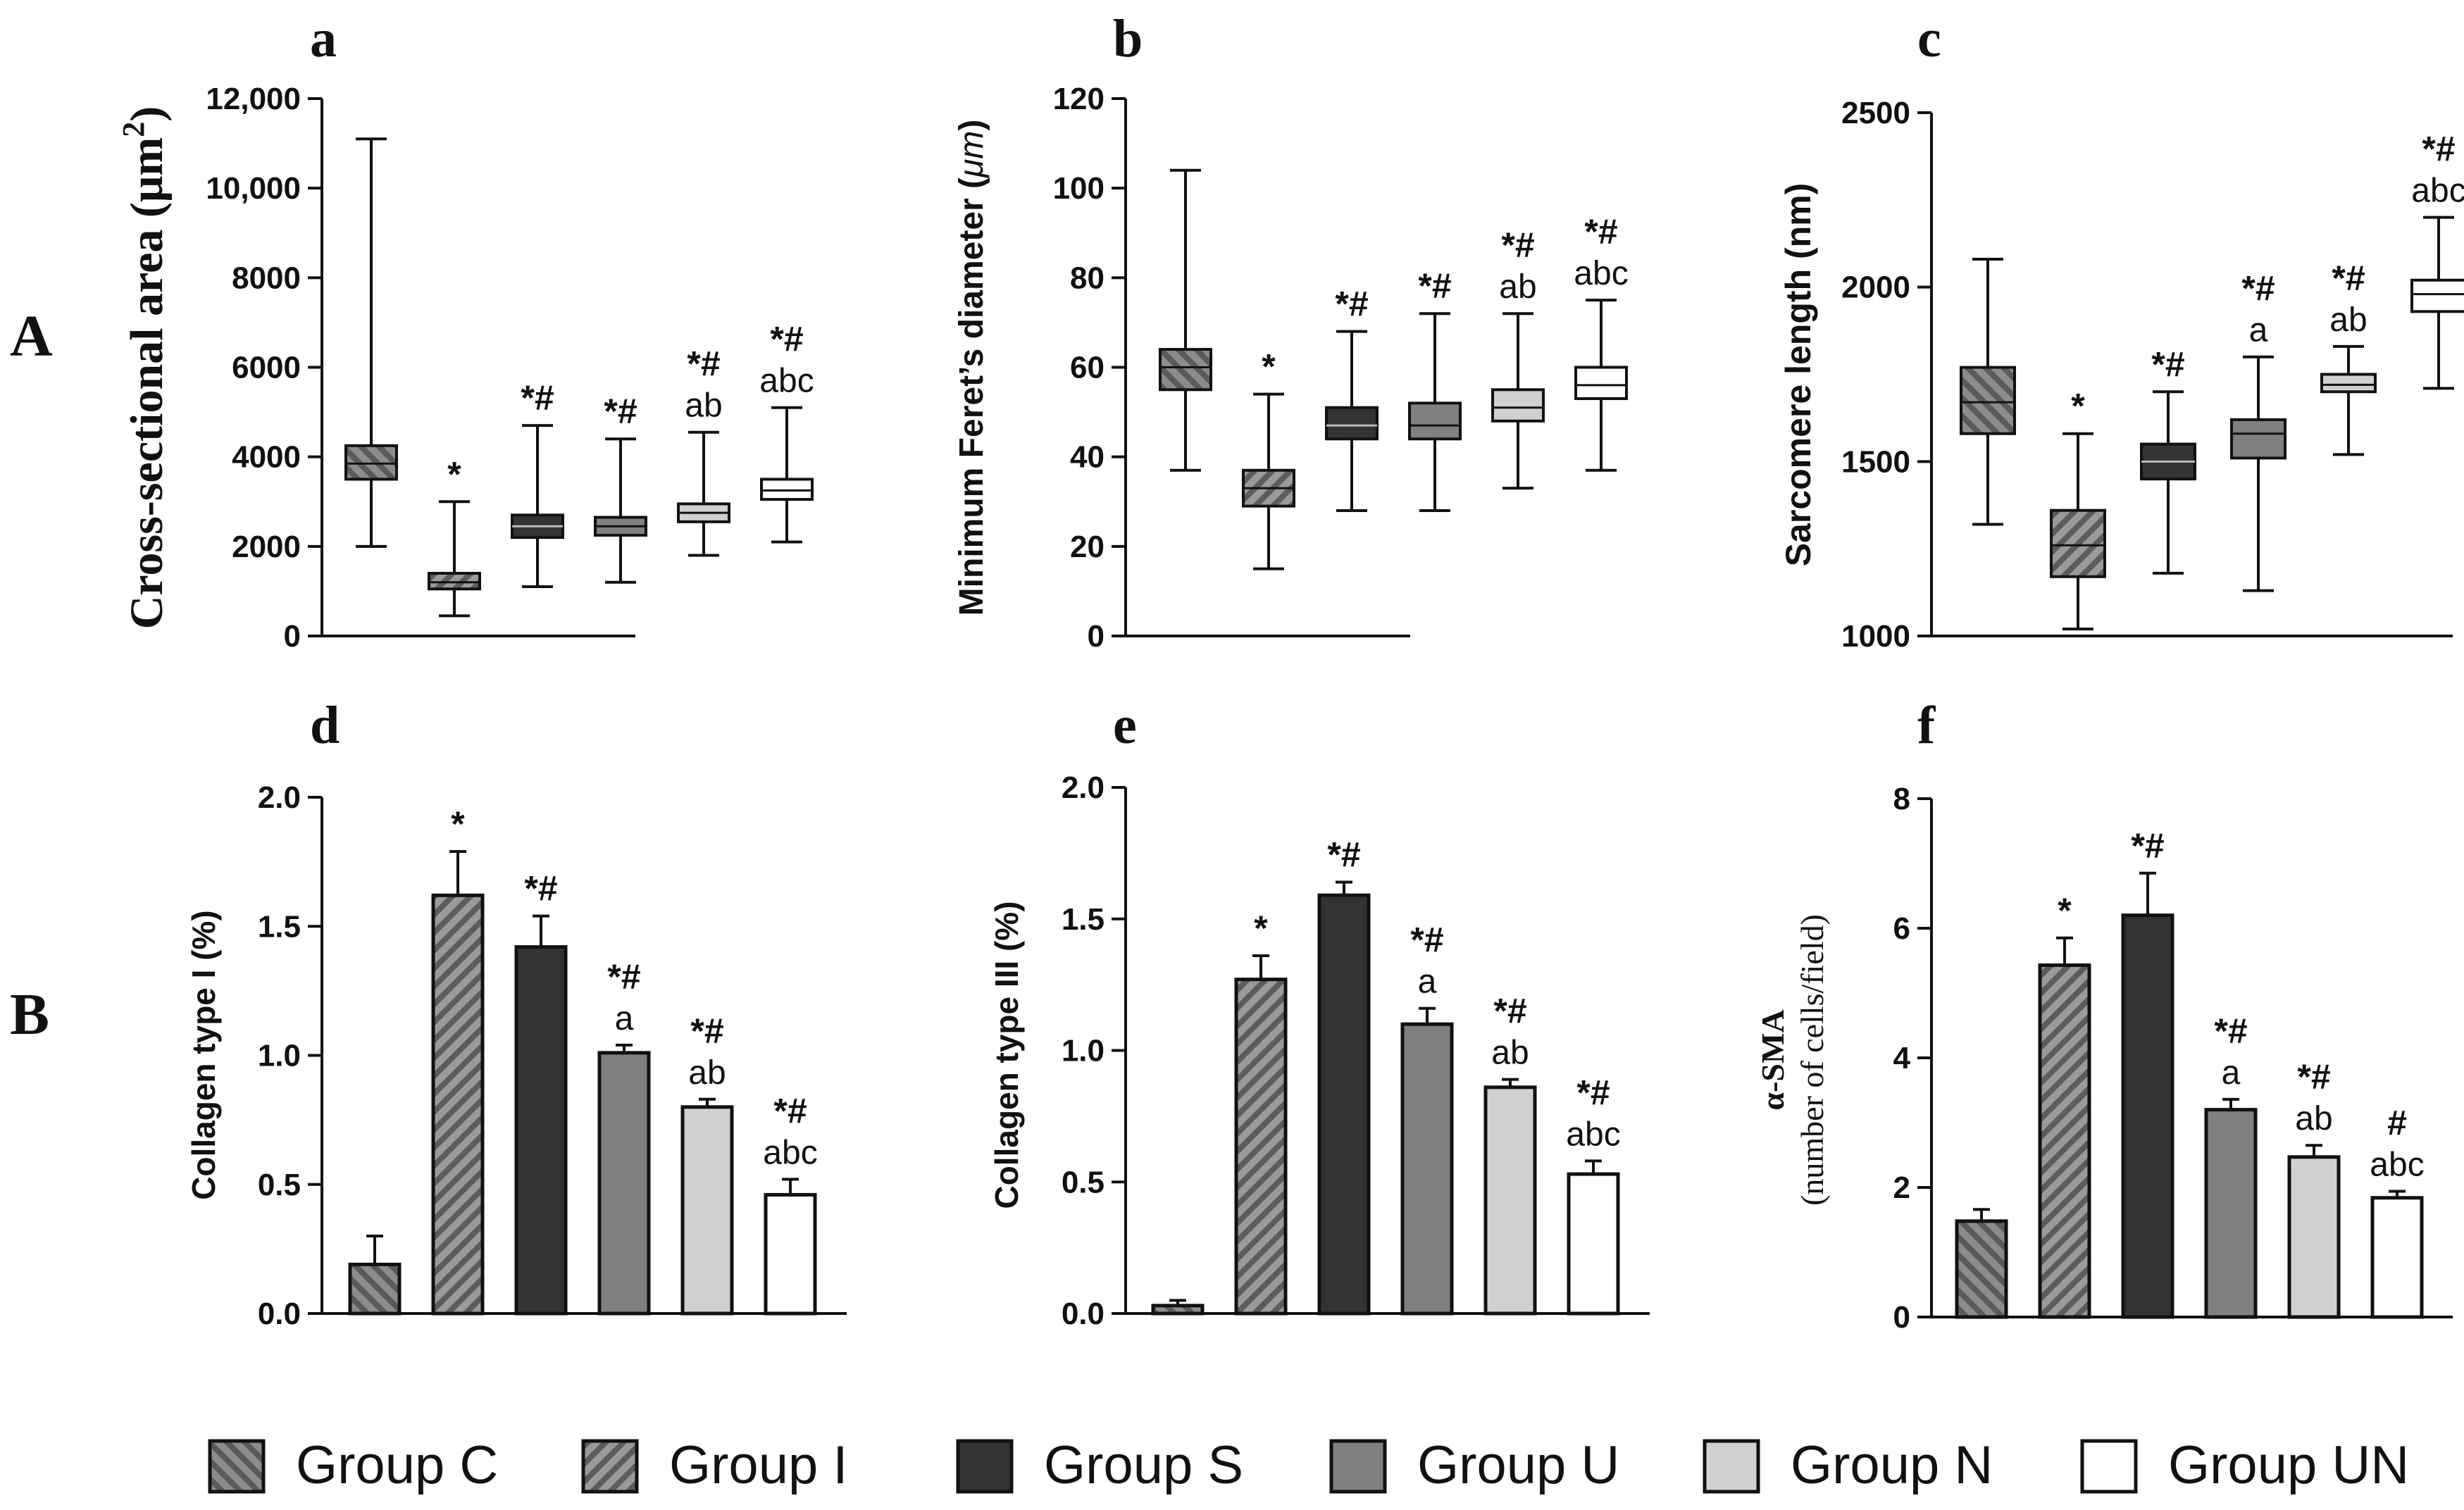 The width and height of the screenshot is (2464, 1510). Describe the element at coordinates (266, 457) in the screenshot. I see `y-tick-label: 4000` at that location.